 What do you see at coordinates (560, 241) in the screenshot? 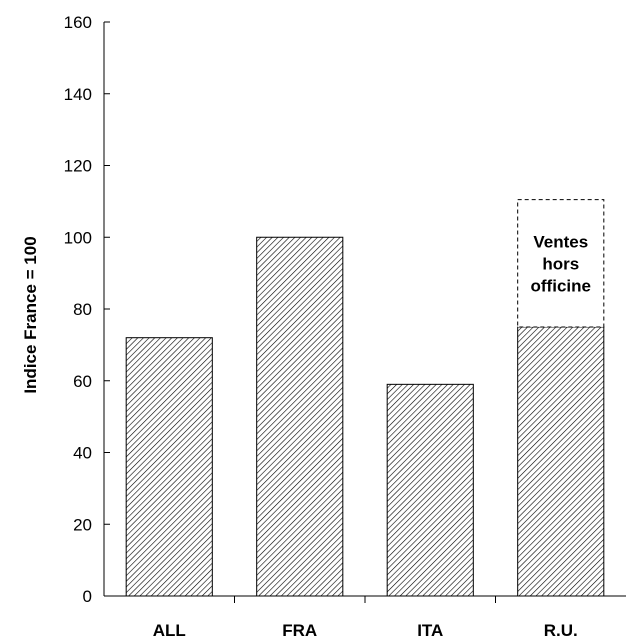
I see `bar-annotation: Ventes` at bounding box center [560, 241].